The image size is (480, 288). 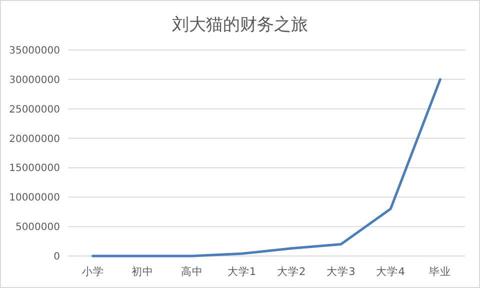 I want to click on y-tick-label: 20000000, so click(x=34, y=139).